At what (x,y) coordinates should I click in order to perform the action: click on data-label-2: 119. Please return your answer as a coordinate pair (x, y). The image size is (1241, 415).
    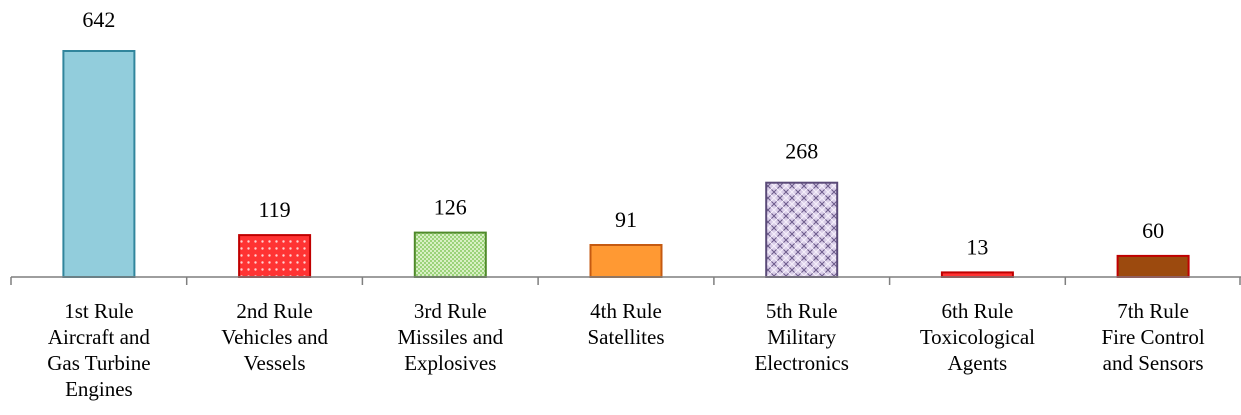
    Looking at the image, I should click on (275, 209).